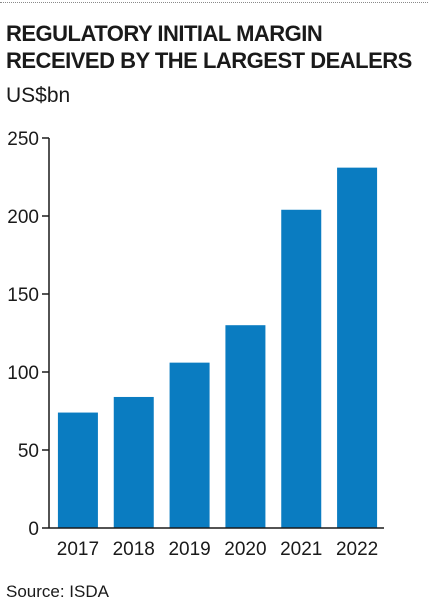 Image resolution: width=428 pixels, height=616 pixels. What do you see at coordinates (57, 591) in the screenshot?
I see `source-note: Source: ISDA` at bounding box center [57, 591].